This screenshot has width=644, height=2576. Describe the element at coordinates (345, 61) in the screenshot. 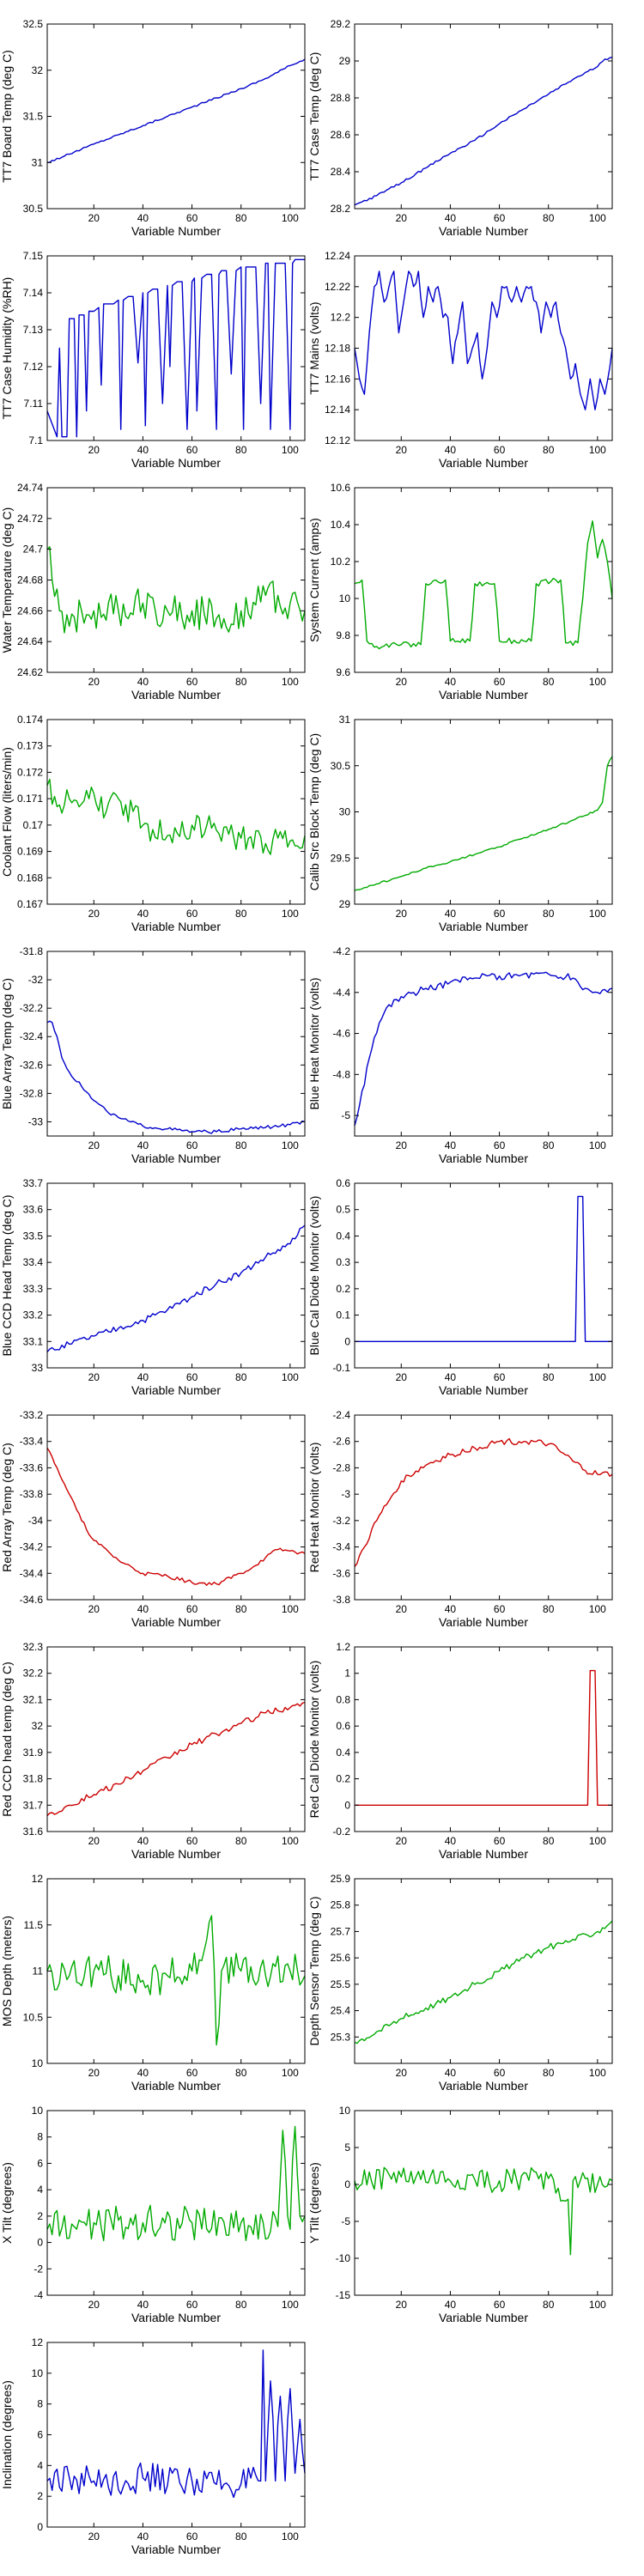

I see `y-tick-label: 29` at that location.